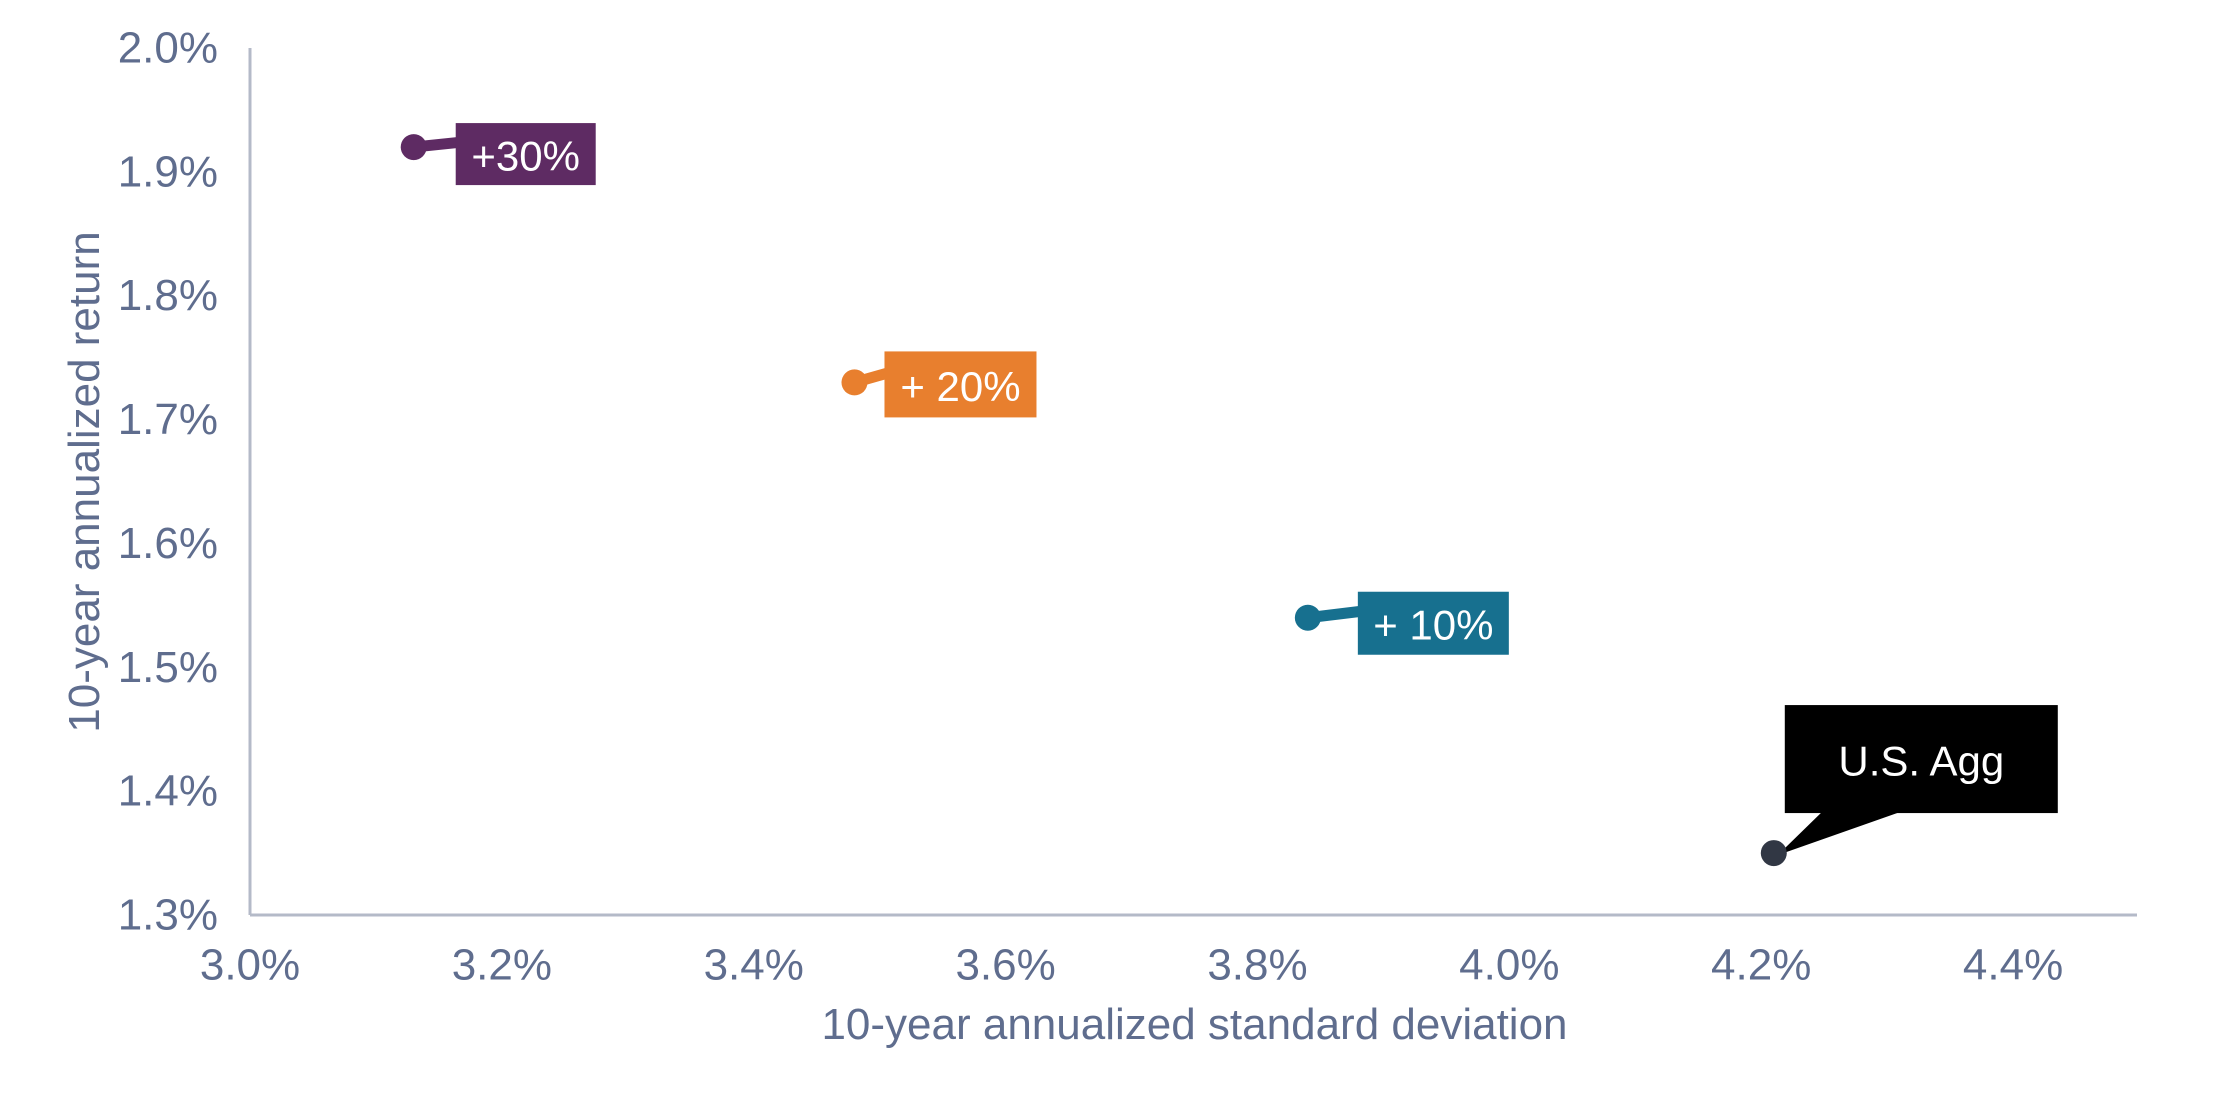 The height and width of the screenshot is (1110, 2234). Describe the element at coordinates (168, 419) in the screenshot. I see `y-tick-label: 1.7%` at that location.